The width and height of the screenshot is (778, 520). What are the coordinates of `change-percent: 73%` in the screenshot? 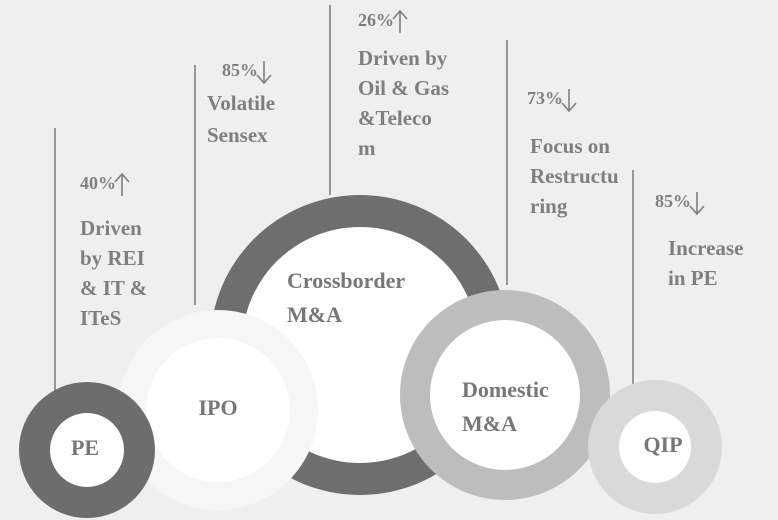 It's located at (545, 98).